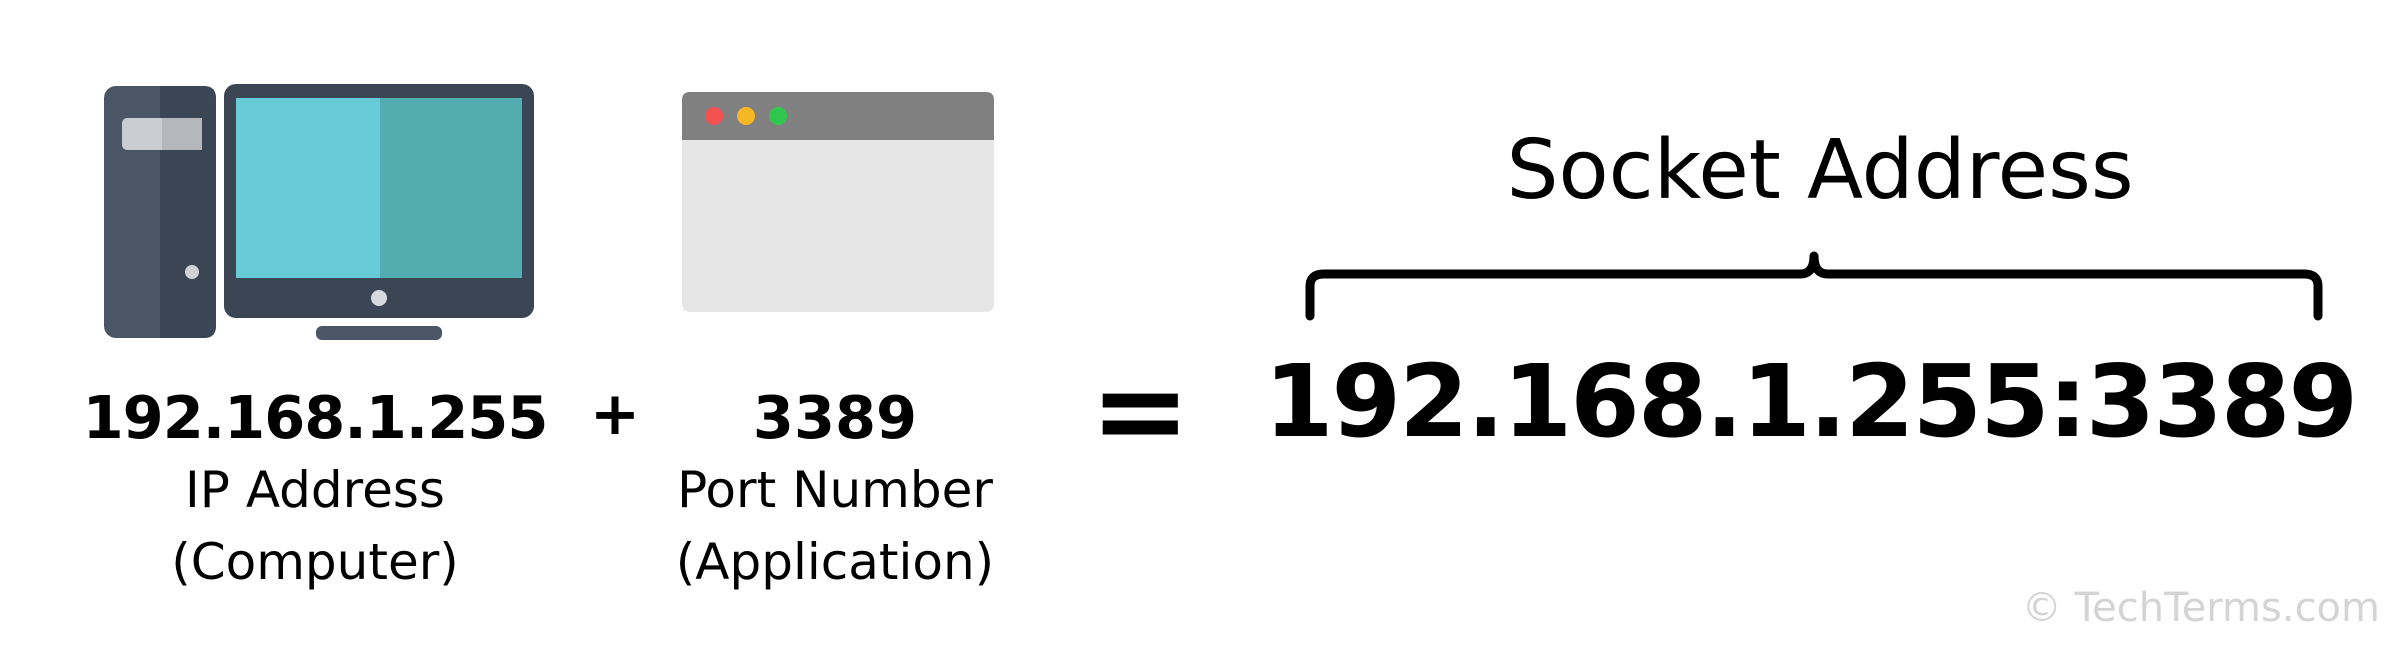 This screenshot has width=2400, height=650. I want to click on window-maximize-dot, so click(778, 116).